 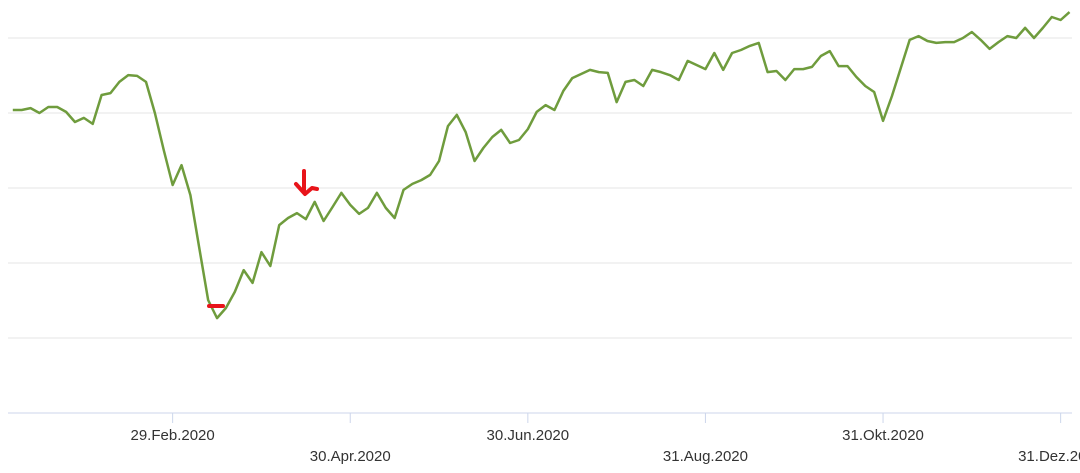 What do you see at coordinates (306, 182) in the screenshot?
I see `annotation-arrow` at bounding box center [306, 182].